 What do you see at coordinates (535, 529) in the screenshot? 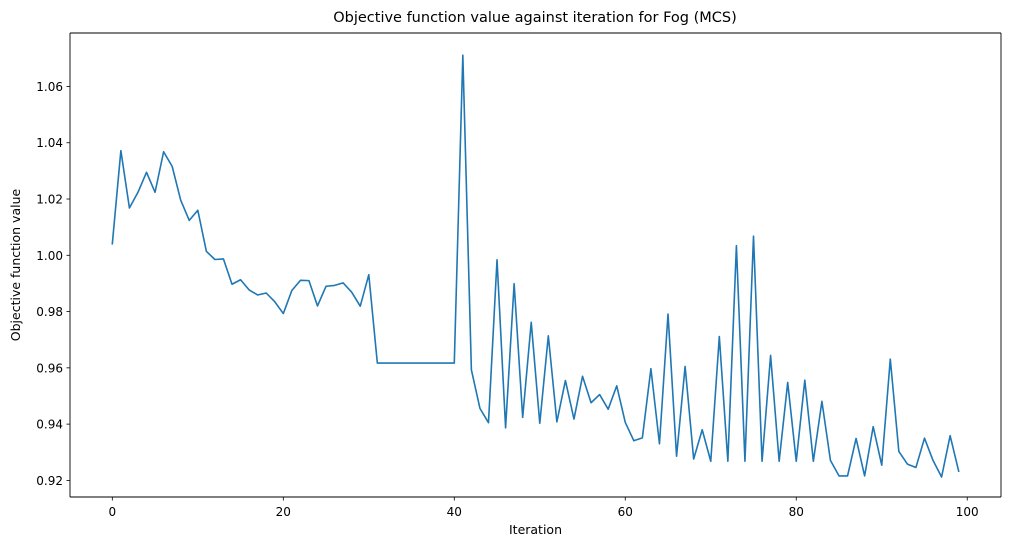
I see `x-axis-label: Iteration` at bounding box center [535, 529].